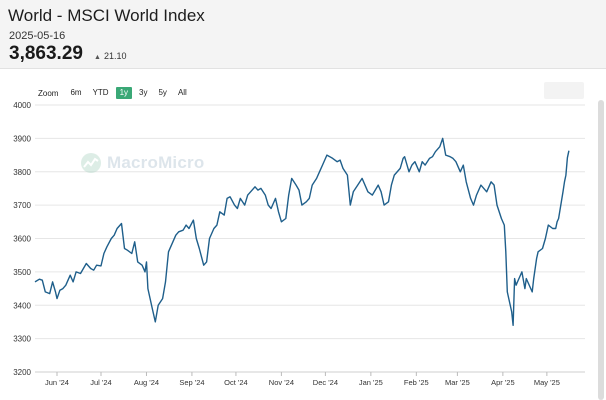 The image size is (606, 400). What do you see at coordinates (182, 92) in the screenshot?
I see `zoom-all-button: All` at bounding box center [182, 92].